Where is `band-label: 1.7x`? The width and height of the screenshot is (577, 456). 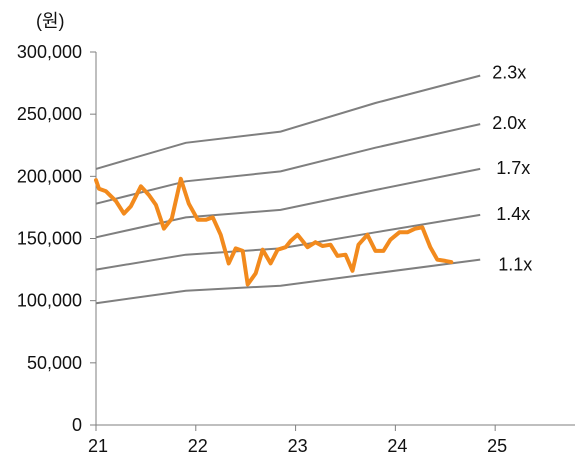 band-label: 1.7x is located at coordinates (513, 168).